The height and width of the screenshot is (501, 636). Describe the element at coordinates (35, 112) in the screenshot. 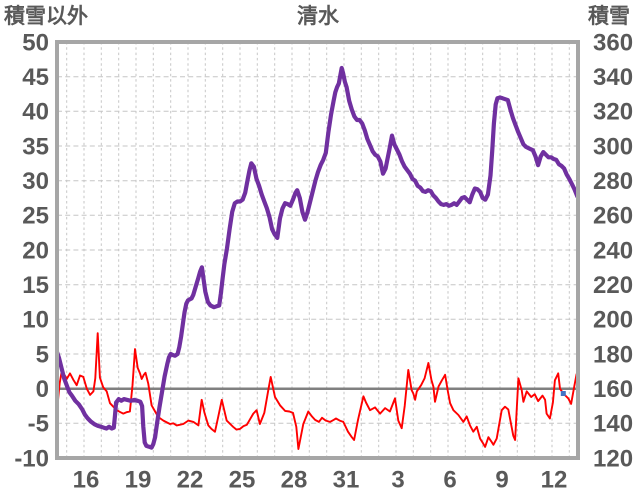

I see `left-tick-label: 40` at that location.